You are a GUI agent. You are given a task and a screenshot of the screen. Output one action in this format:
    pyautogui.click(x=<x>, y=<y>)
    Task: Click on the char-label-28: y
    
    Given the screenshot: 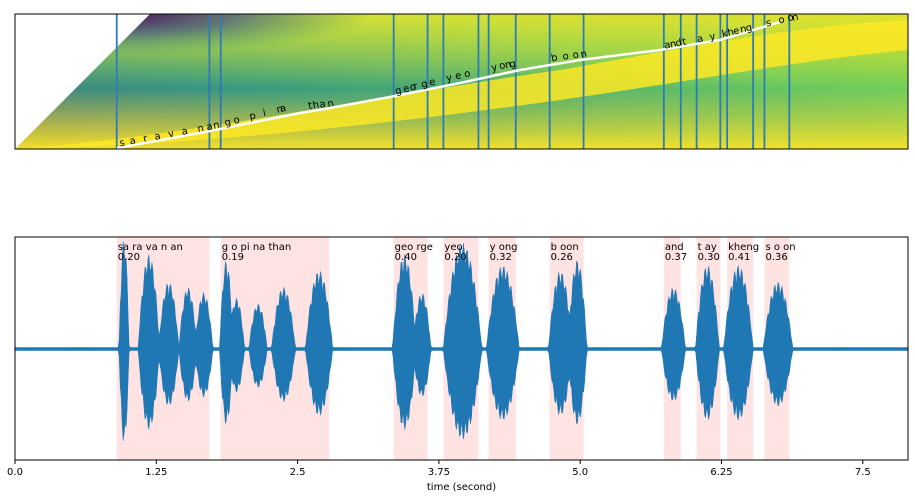 What is the action you would take?
    pyautogui.click(x=494, y=68)
    